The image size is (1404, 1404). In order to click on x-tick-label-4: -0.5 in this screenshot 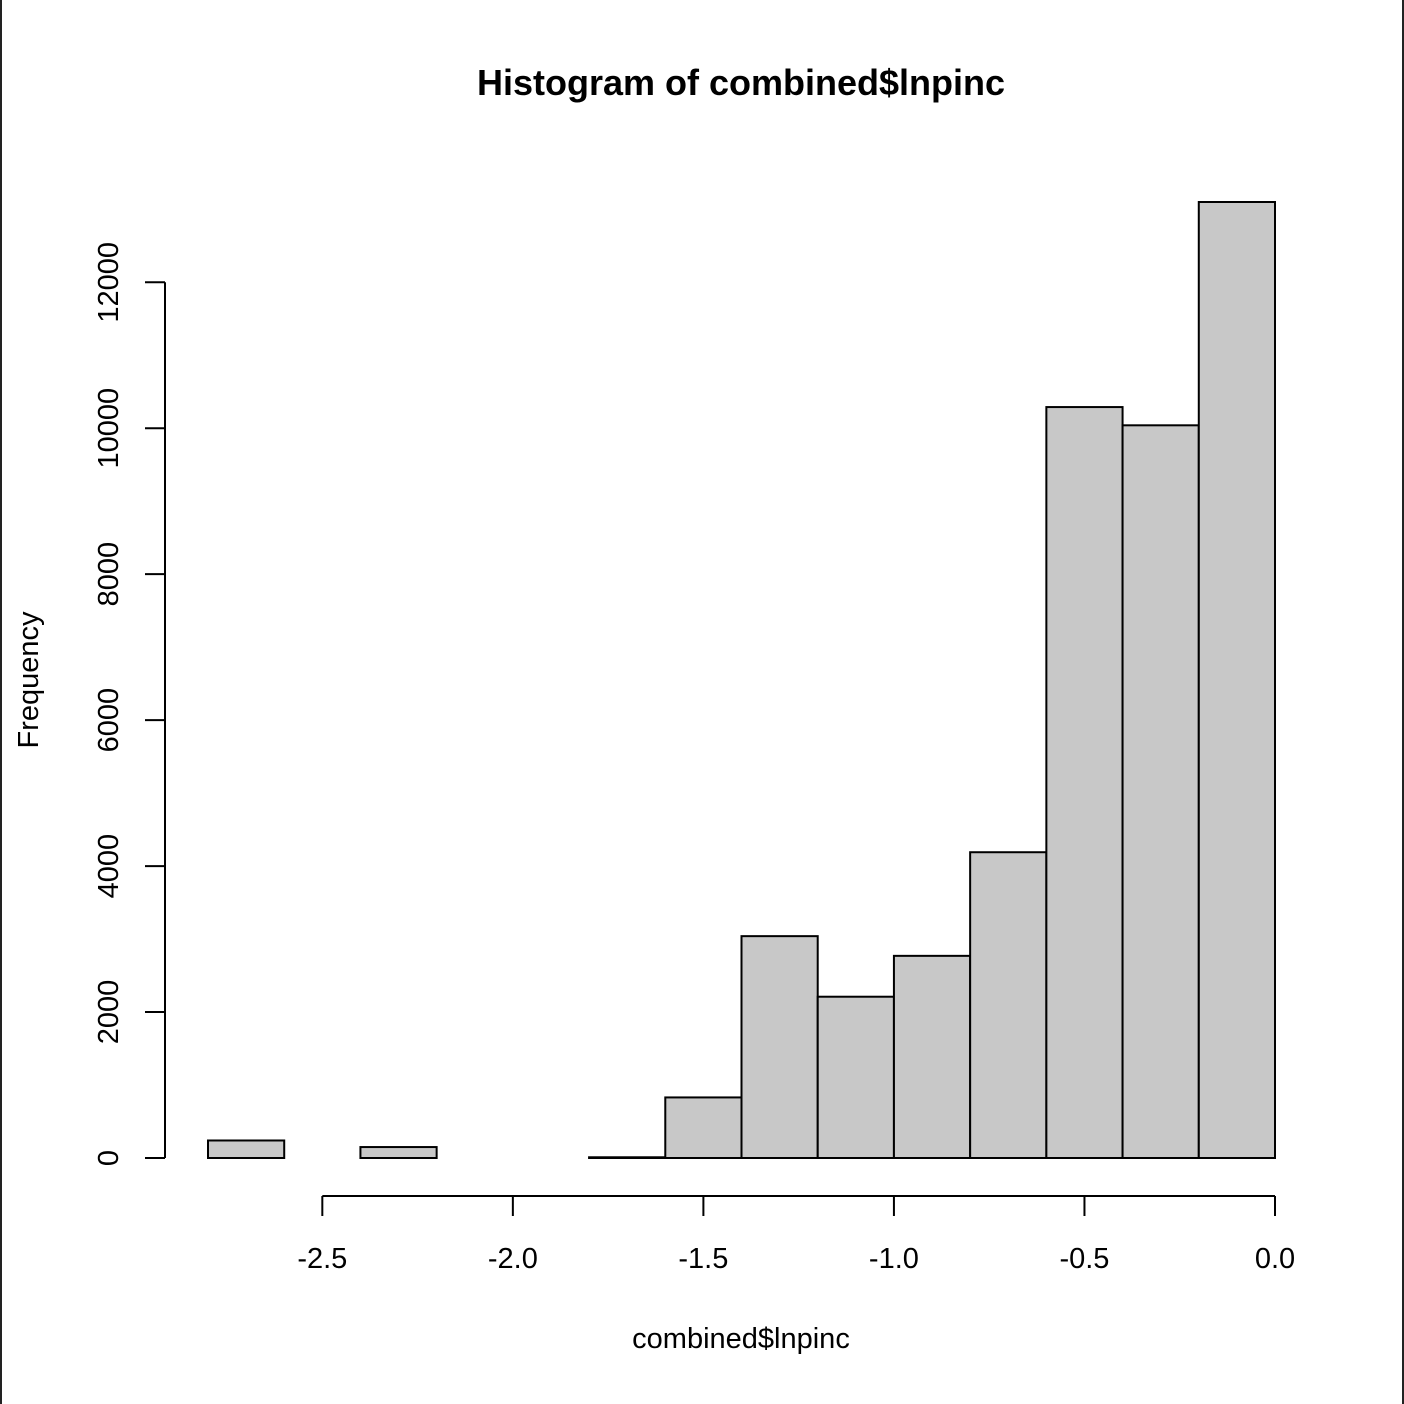, I will do `click(1084, 1259)`.